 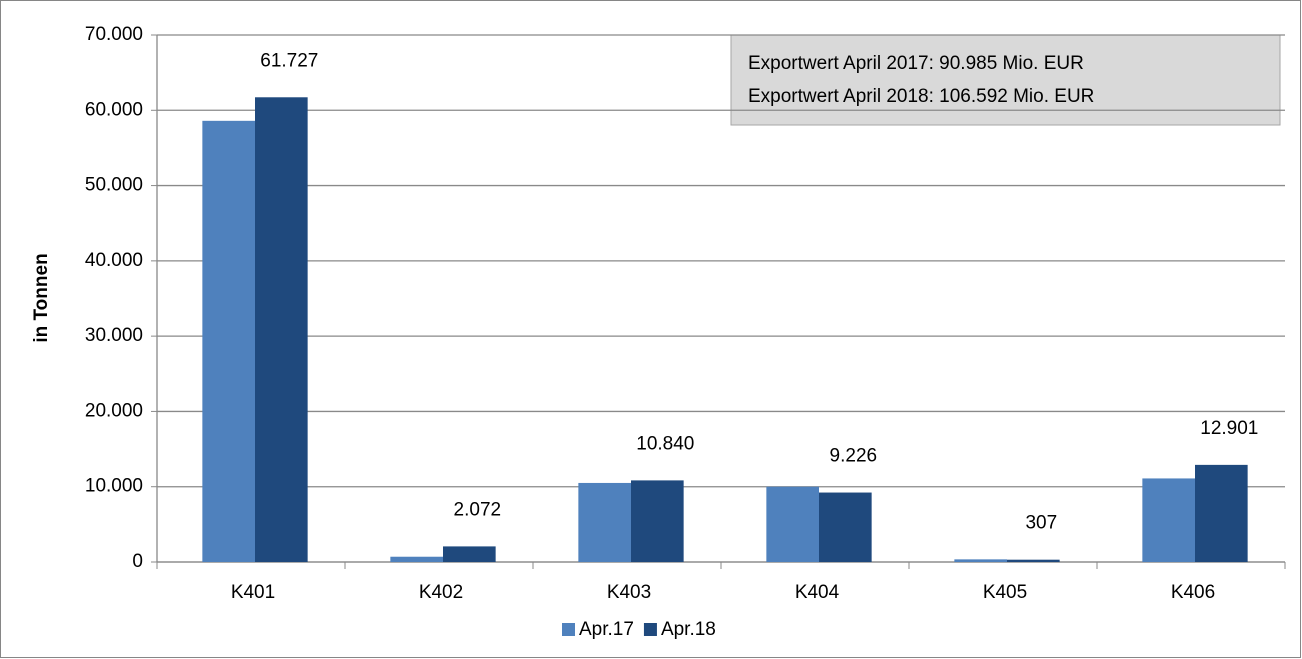 I want to click on x-tick-label: K404, so click(x=817, y=592).